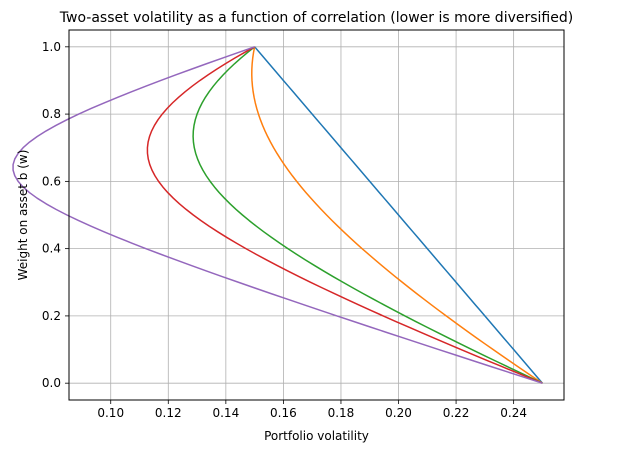  What do you see at coordinates (341, 413) in the screenshot?
I see `x-tick-label: 0.18` at bounding box center [341, 413].